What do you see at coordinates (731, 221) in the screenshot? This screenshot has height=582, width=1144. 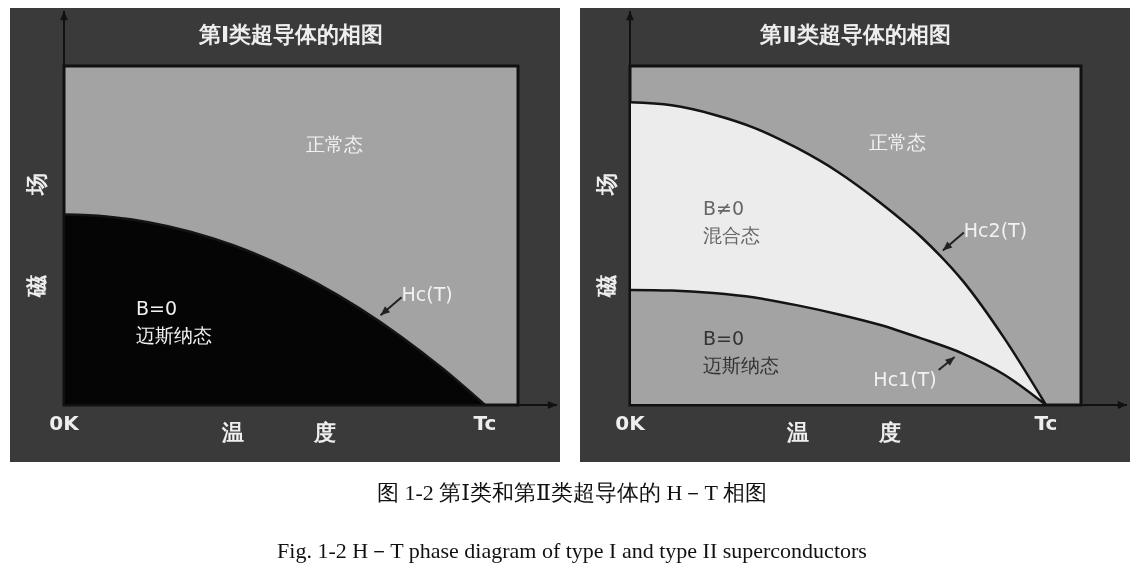 I see `annotation: B≠0 混合态` at bounding box center [731, 221].